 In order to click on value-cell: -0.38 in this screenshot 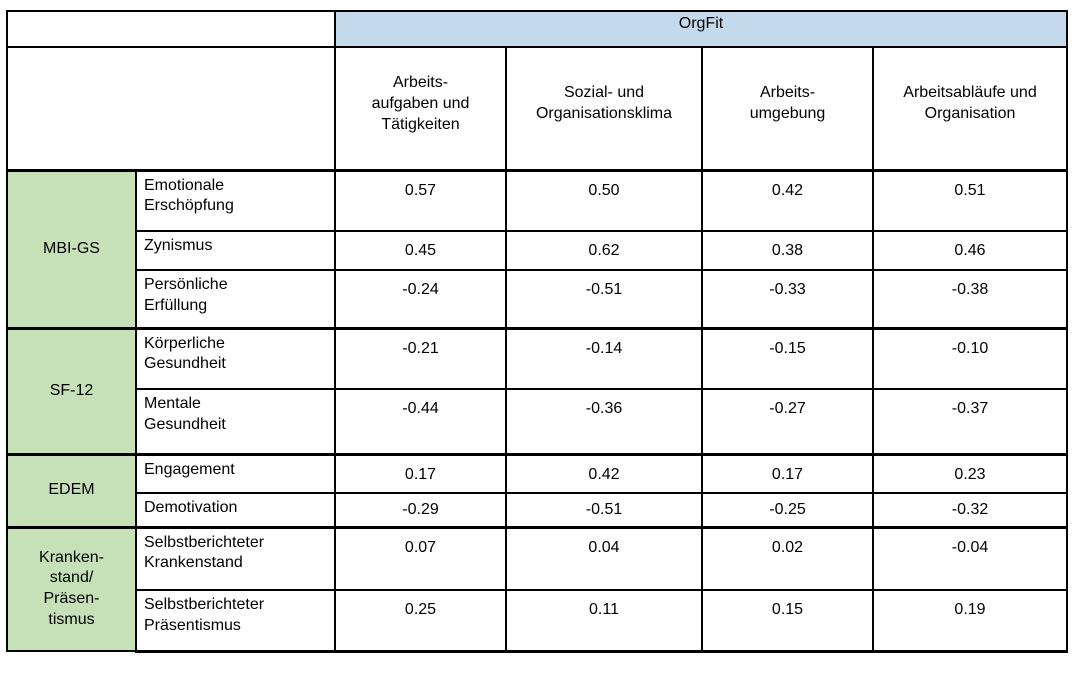, I will do `click(970, 299)`.